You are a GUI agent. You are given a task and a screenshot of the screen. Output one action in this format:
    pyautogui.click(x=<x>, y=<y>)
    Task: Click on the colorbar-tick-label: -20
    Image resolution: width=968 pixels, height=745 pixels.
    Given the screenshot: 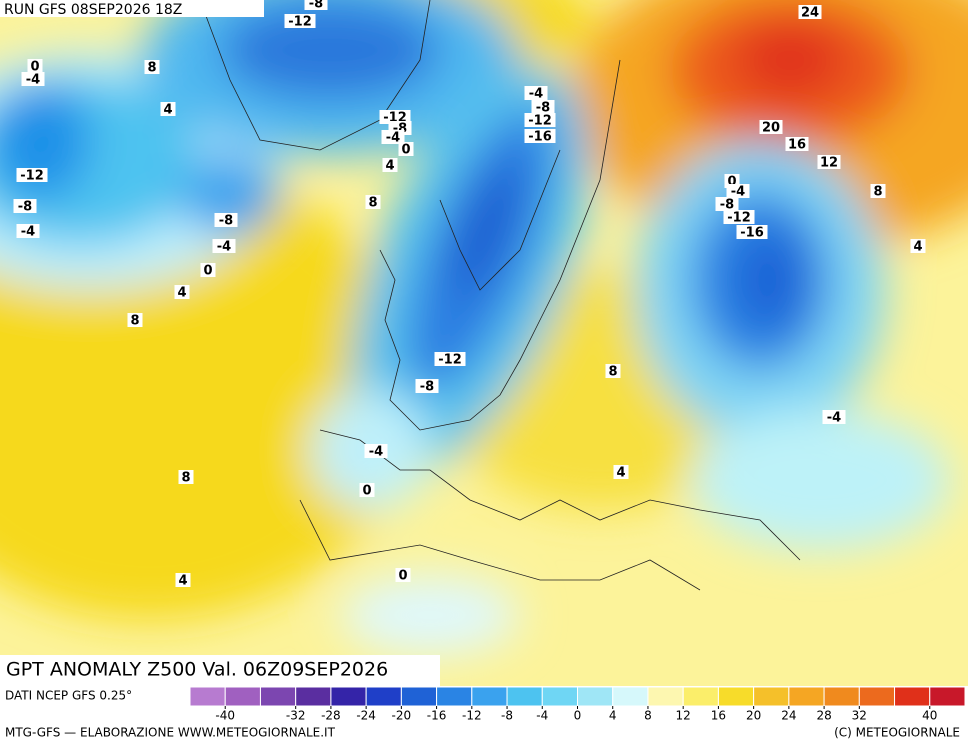 What is the action you would take?
    pyautogui.click(x=402, y=716)
    